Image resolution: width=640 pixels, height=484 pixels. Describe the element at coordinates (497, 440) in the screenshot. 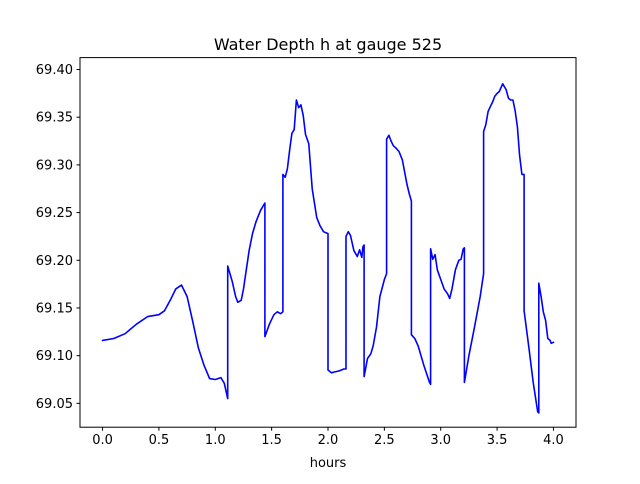

I see `x-tick-label: 3.5` at that location.